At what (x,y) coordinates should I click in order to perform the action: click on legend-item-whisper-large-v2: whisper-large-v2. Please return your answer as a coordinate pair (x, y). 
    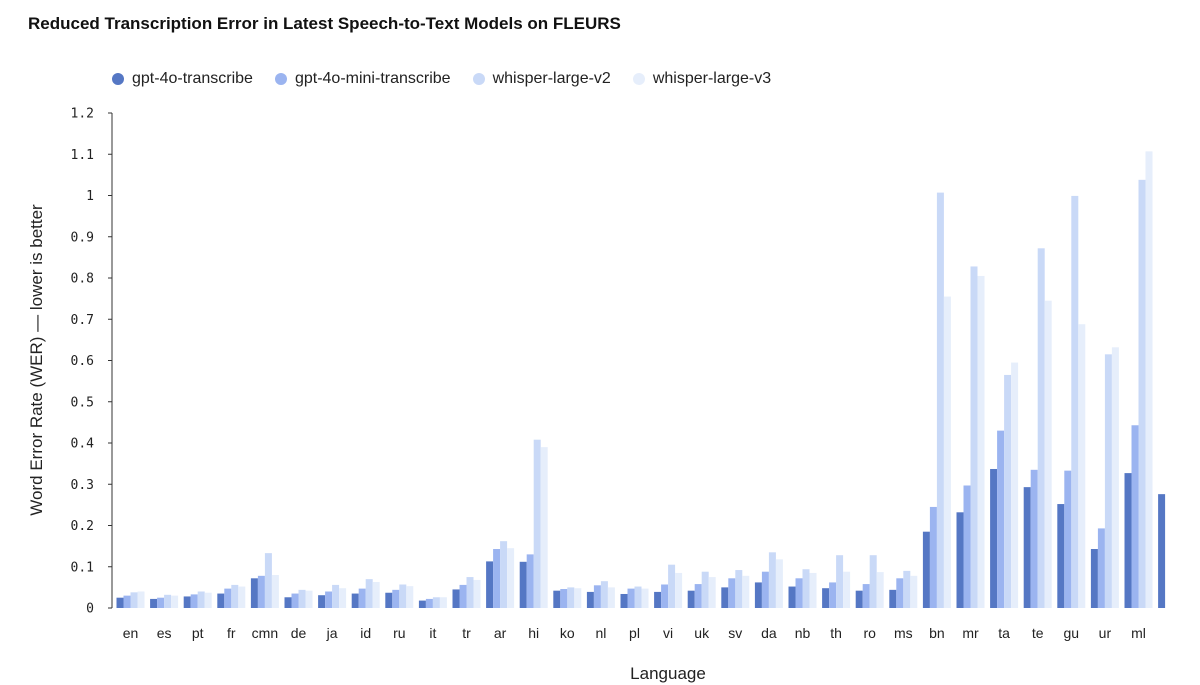
    Looking at the image, I should click on (541, 79).